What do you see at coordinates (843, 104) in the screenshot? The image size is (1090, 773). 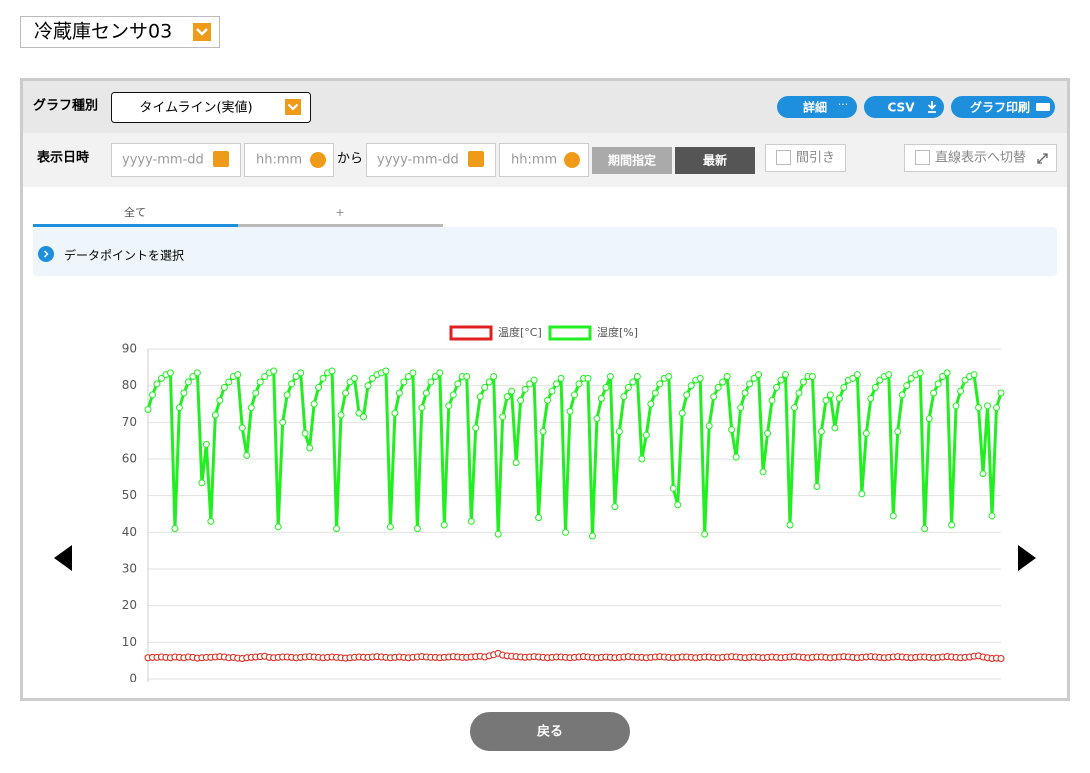 I see `icon: ···` at bounding box center [843, 104].